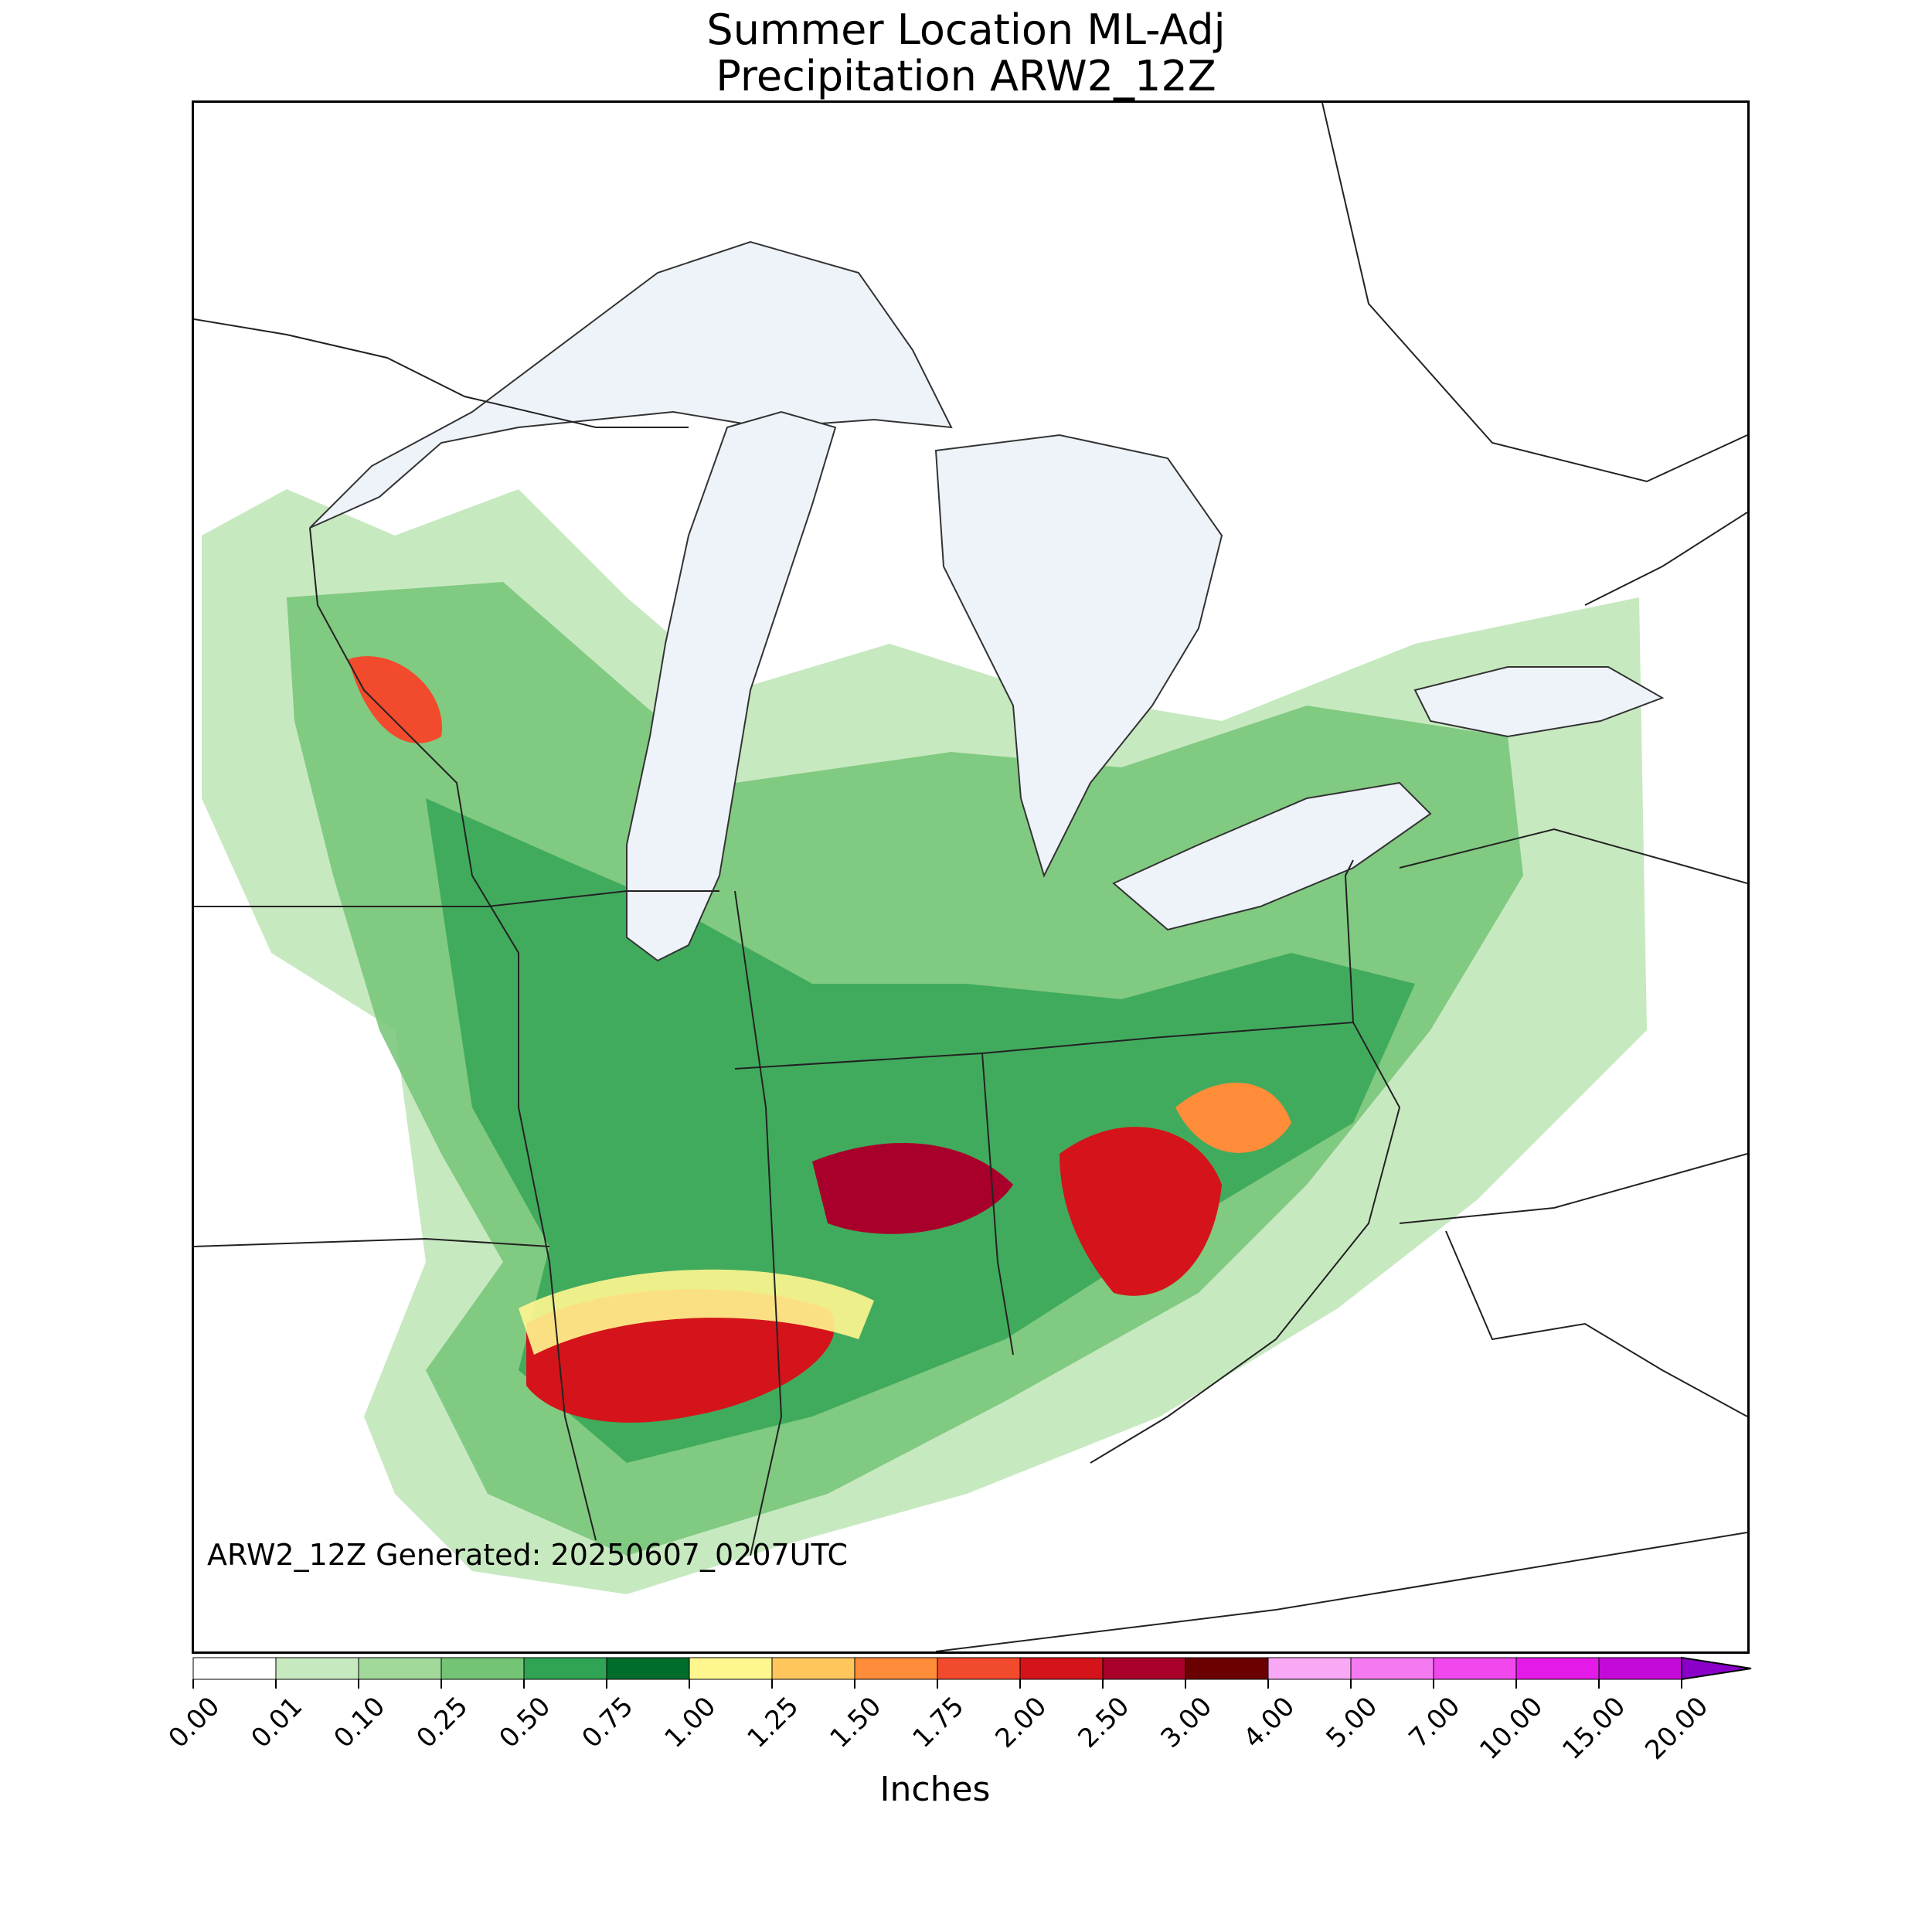 The height and width of the screenshot is (1932, 1932). I want to click on colorbar-tick-label: 3.00, so click(1187, 1723).